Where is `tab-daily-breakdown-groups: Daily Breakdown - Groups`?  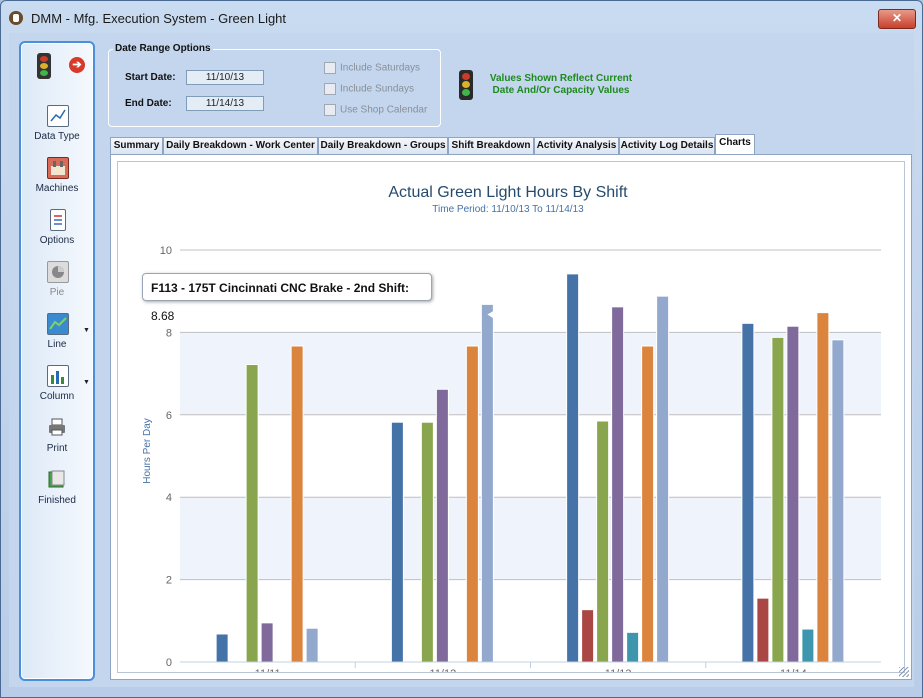 tab-daily-breakdown-groups: Daily Breakdown - Groups is located at coordinates (383, 146).